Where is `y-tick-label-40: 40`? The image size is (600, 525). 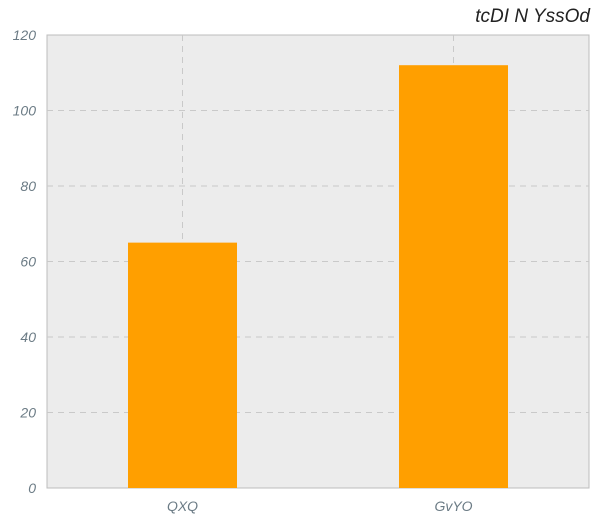
y-tick-label-40: 40 is located at coordinates (28, 337).